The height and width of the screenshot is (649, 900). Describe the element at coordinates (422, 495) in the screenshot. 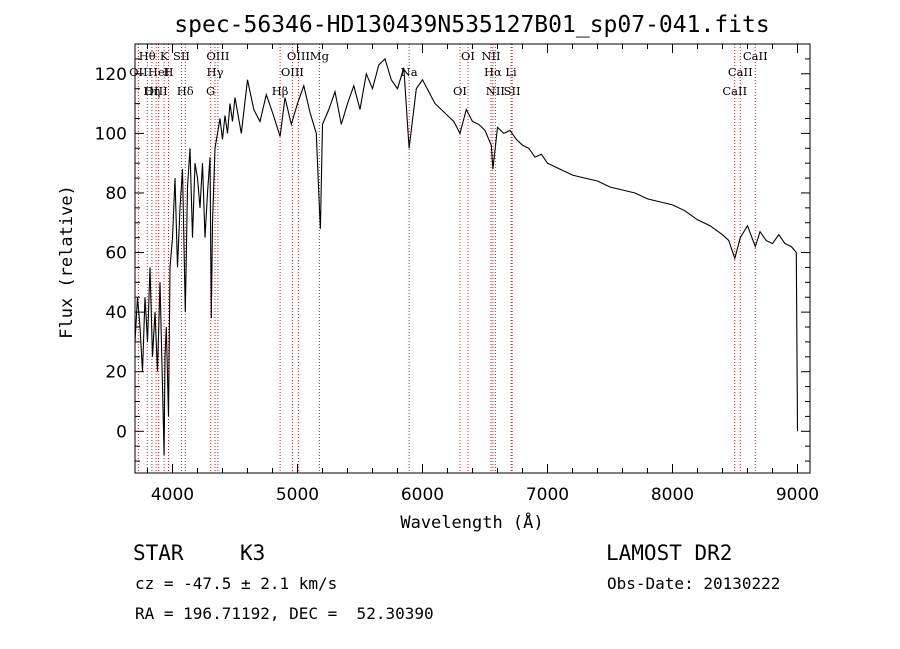

I see `x-tick-label: 6000` at that location.